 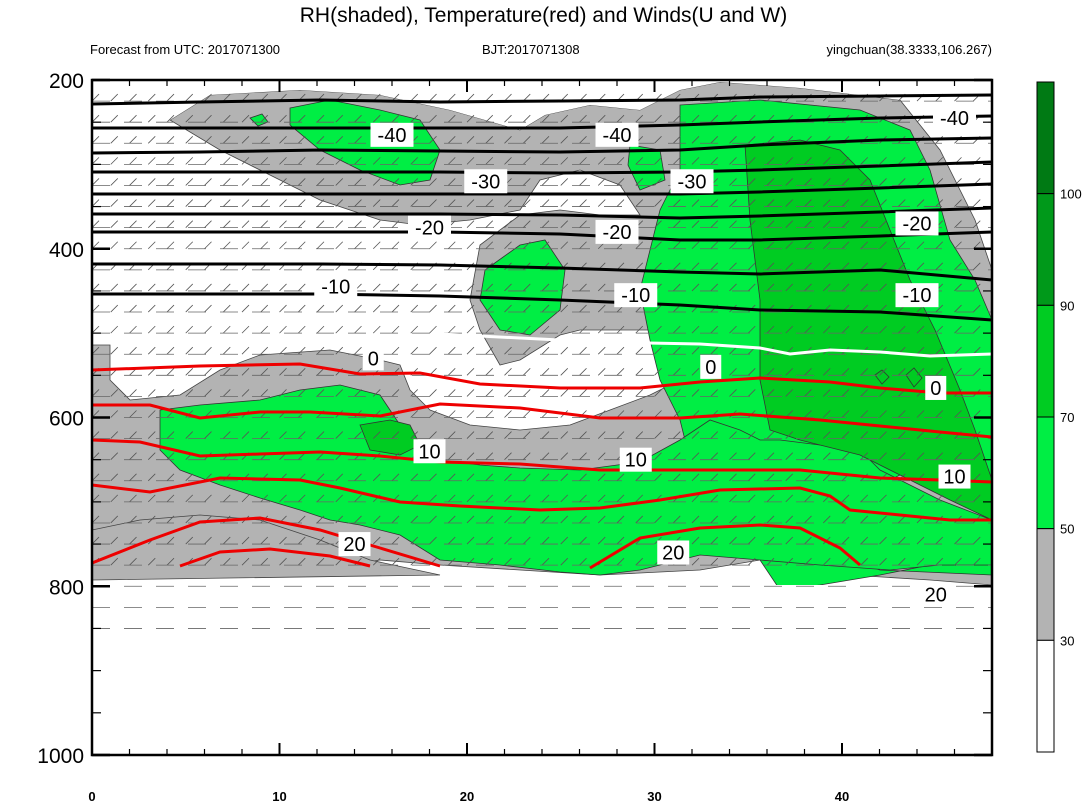 What do you see at coordinates (531, 49) in the screenshot?
I see `valid-time-label: BJT:2017071308` at bounding box center [531, 49].